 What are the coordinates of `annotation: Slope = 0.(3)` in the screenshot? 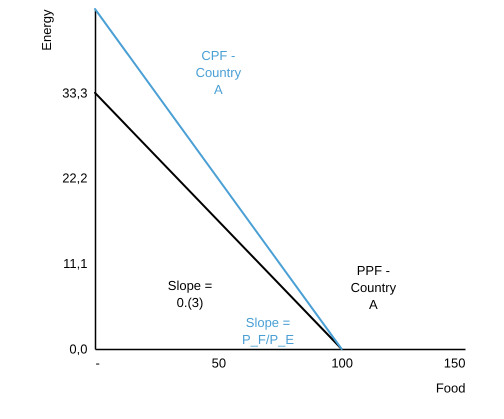 It's located at (190, 294).